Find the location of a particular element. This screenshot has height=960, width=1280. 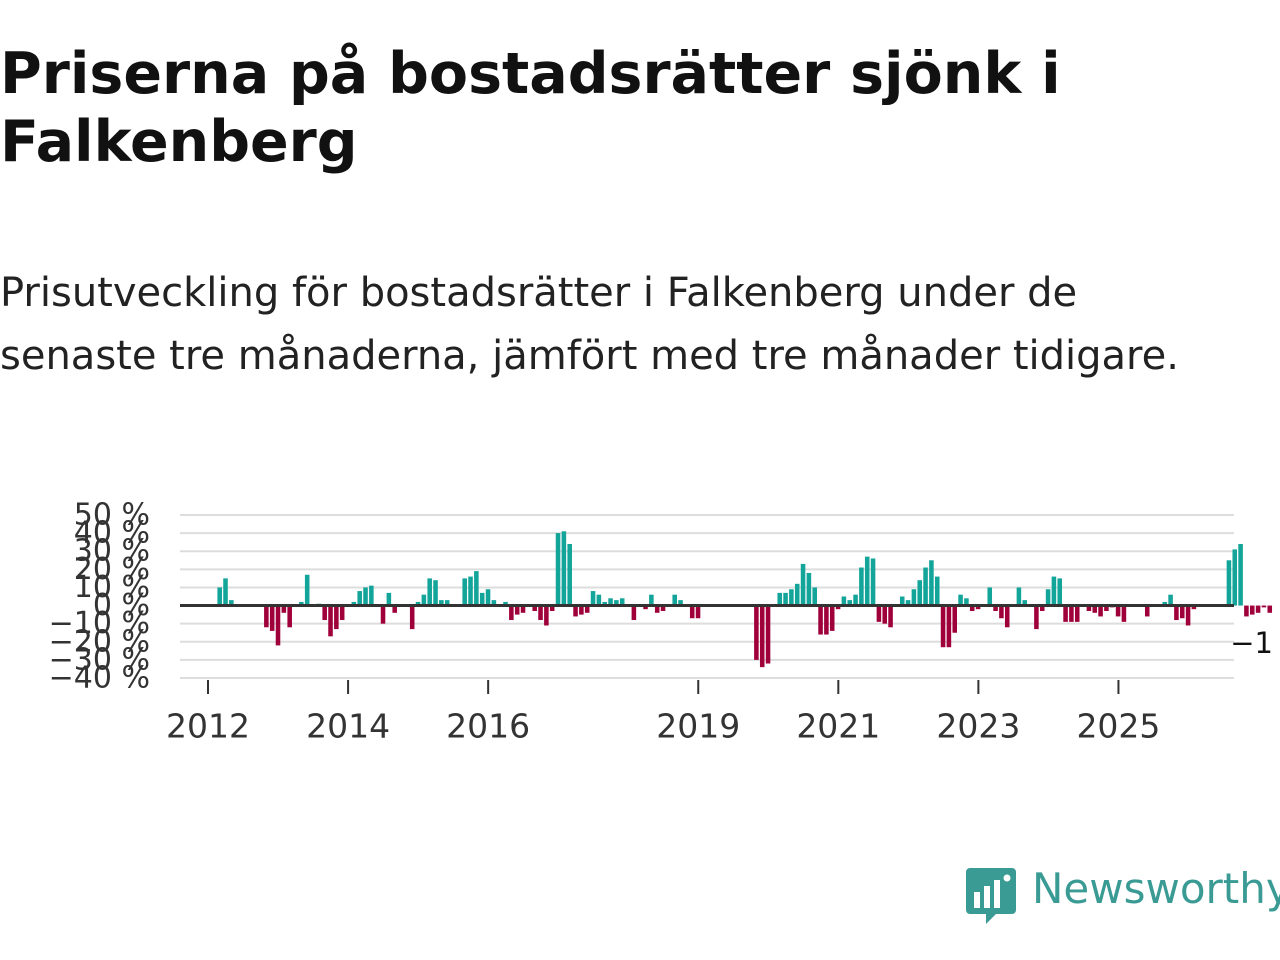

bars is located at coordinates (745, 599).